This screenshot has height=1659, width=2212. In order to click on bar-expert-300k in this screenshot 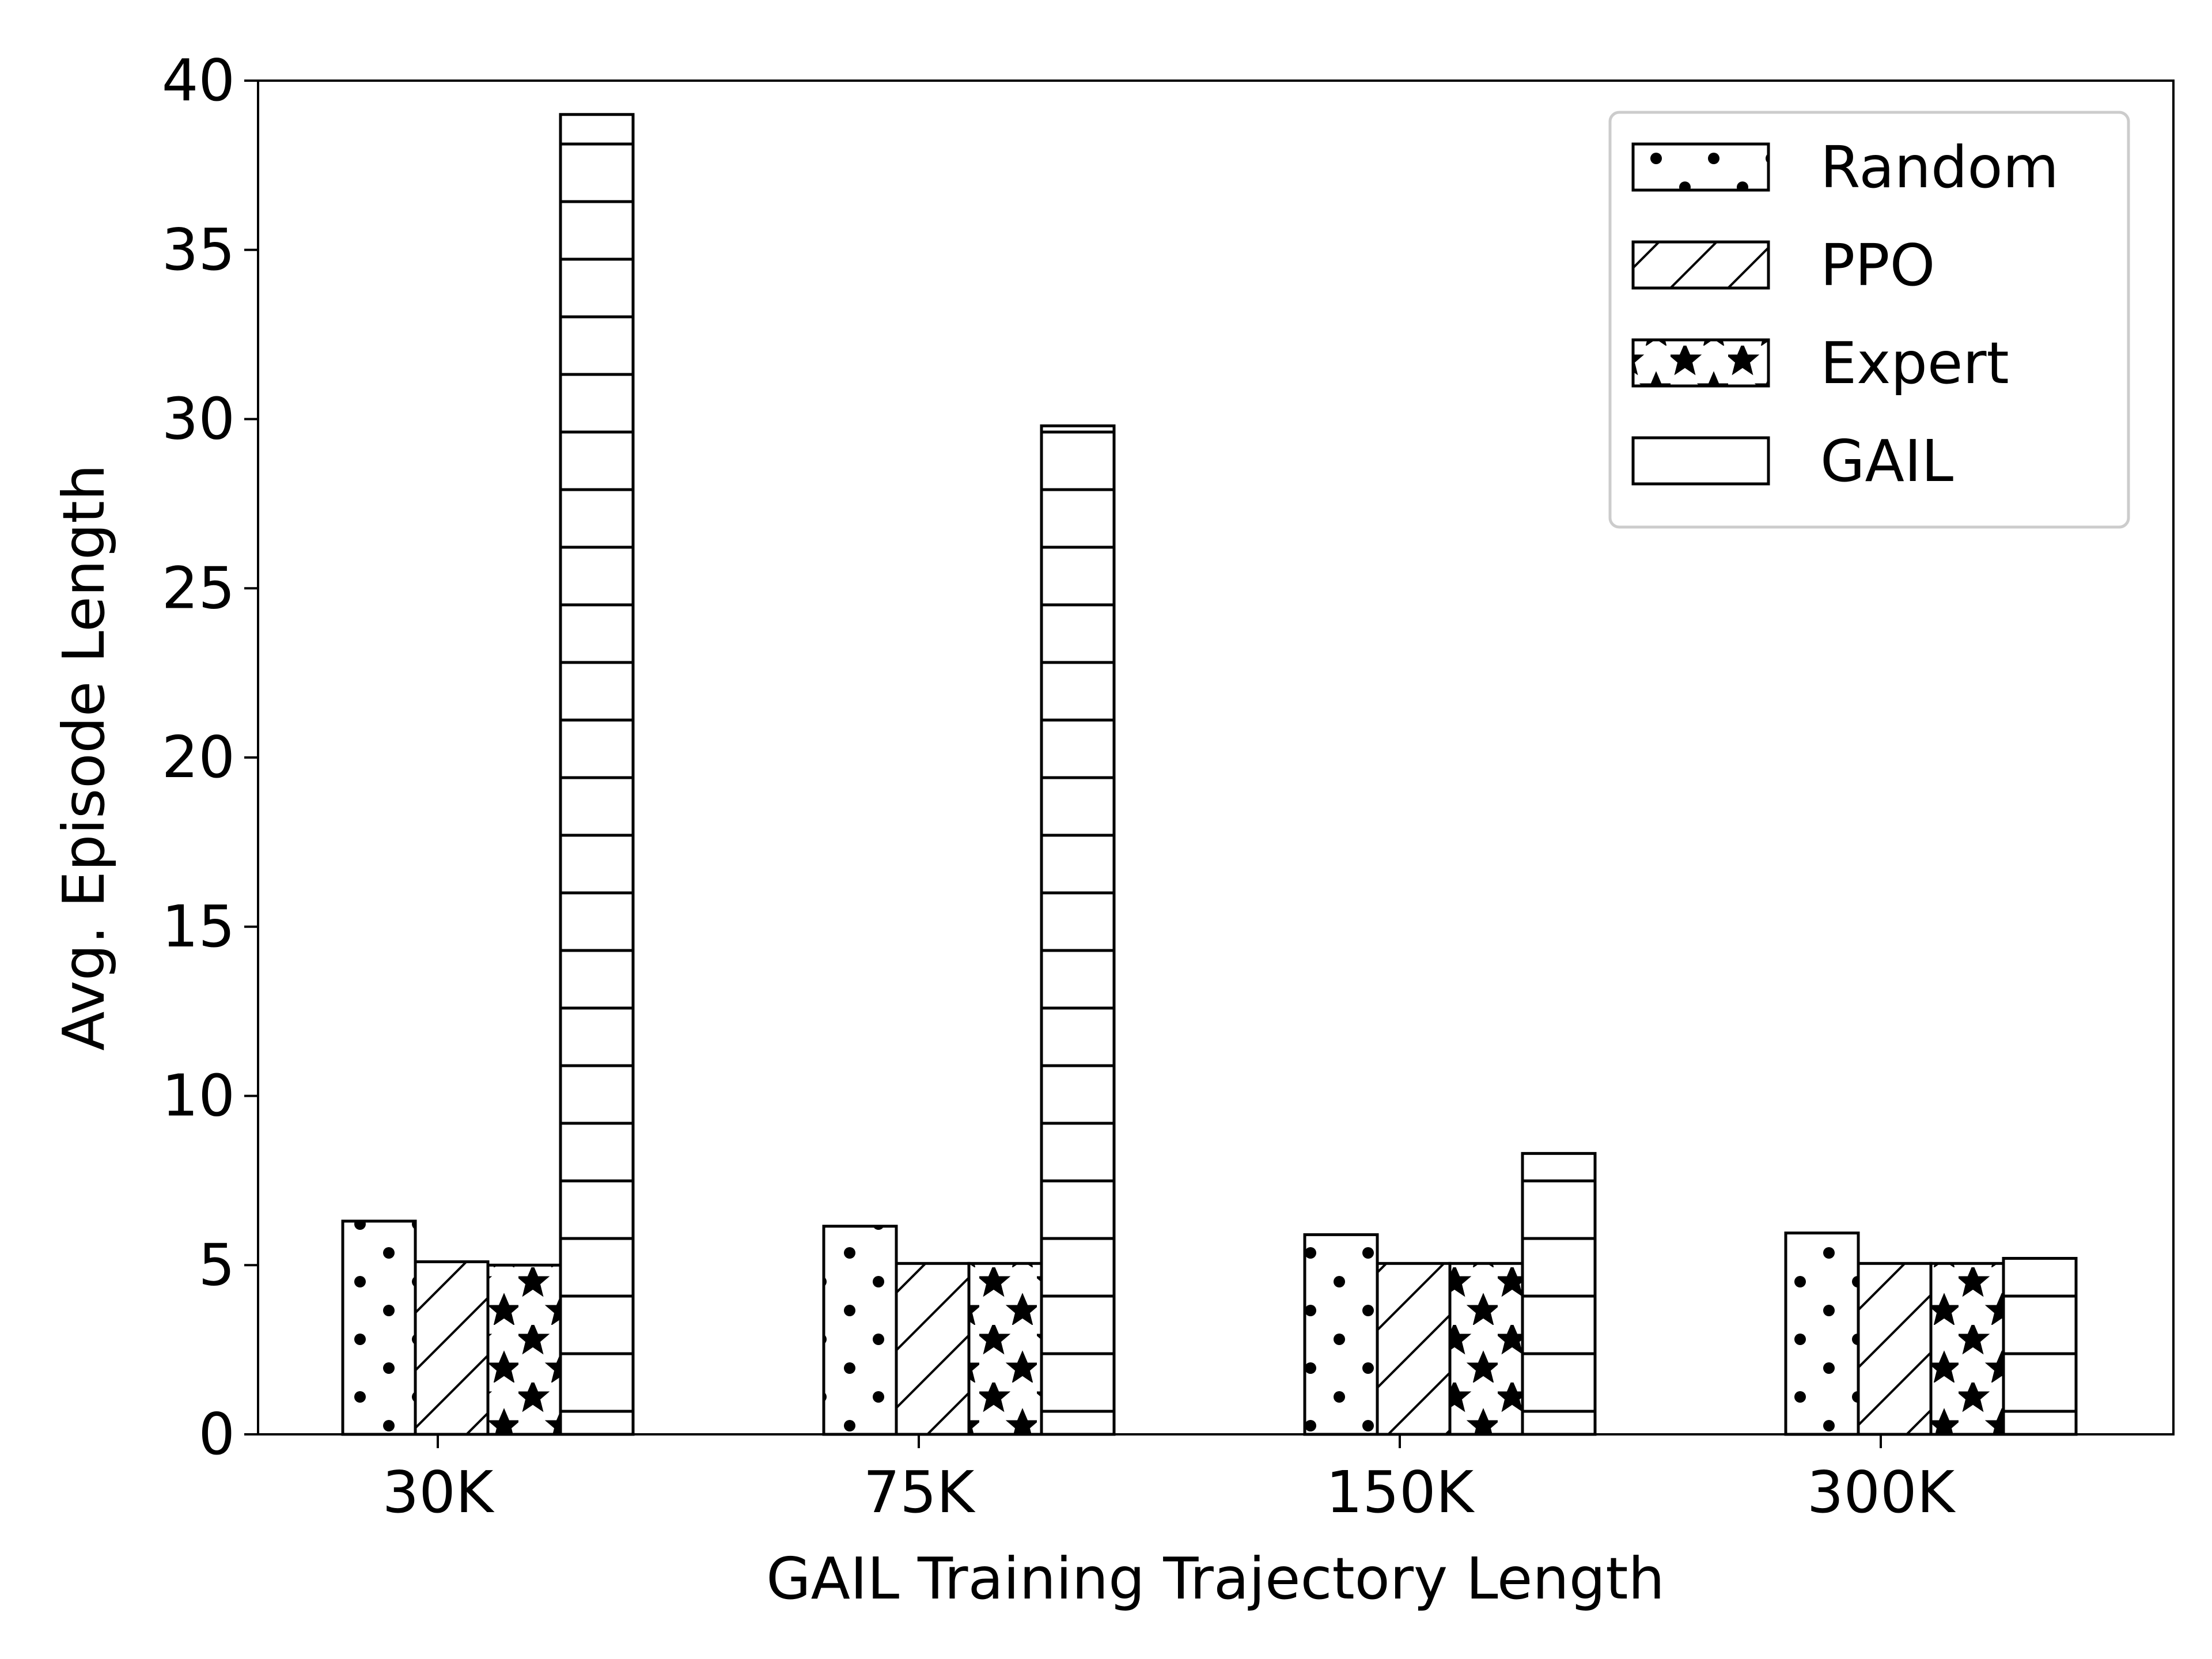, I will do `click(1967, 1349)`.